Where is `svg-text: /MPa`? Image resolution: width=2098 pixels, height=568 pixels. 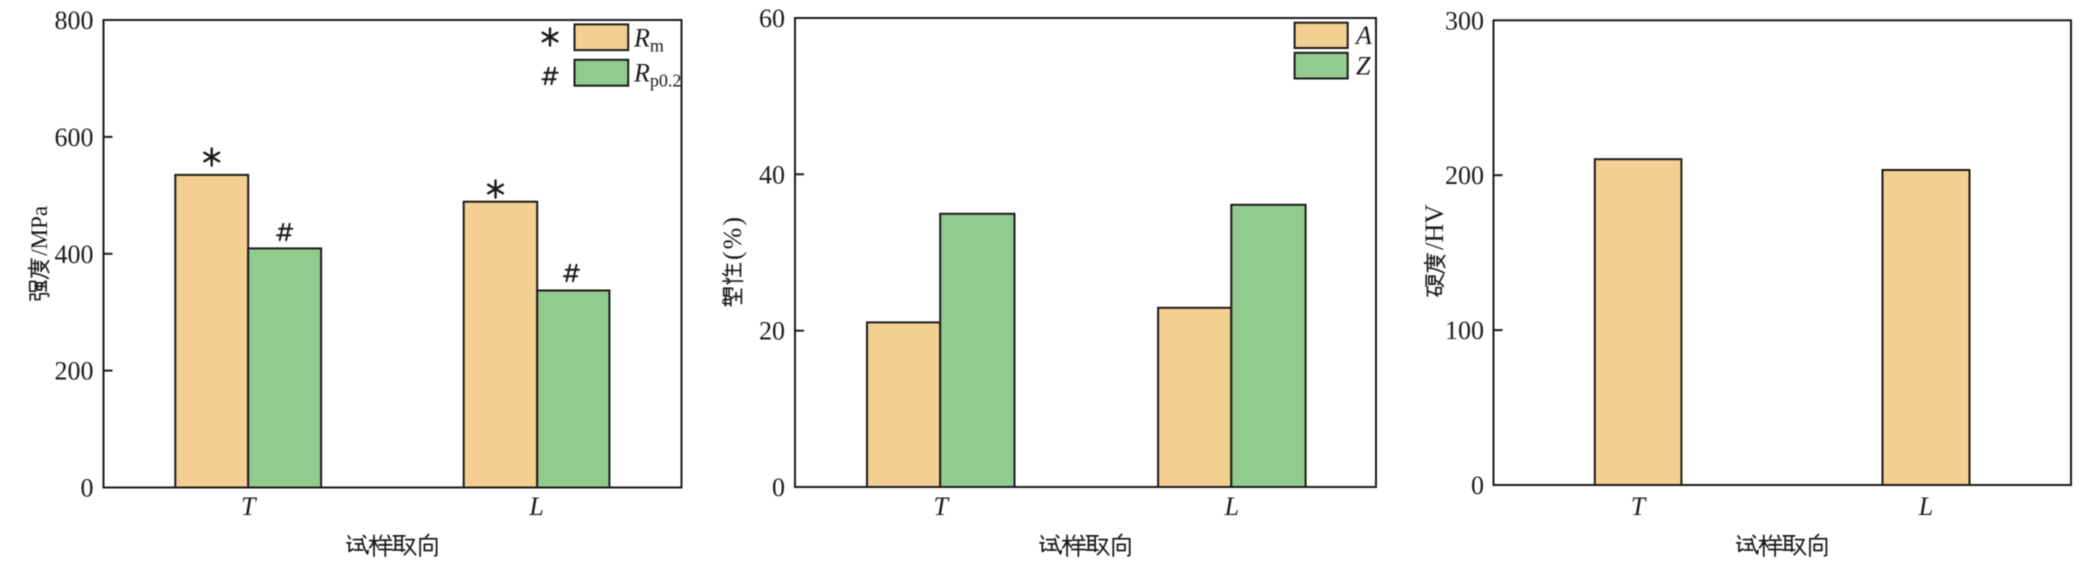 svg-text: /MPa is located at coordinates (39, 231).